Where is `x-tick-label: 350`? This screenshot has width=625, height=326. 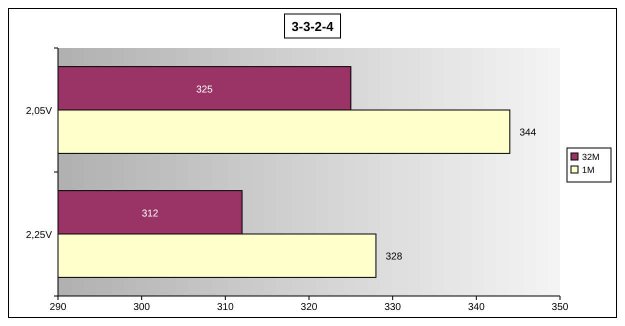 x-tick-label: 350 is located at coordinates (560, 307).